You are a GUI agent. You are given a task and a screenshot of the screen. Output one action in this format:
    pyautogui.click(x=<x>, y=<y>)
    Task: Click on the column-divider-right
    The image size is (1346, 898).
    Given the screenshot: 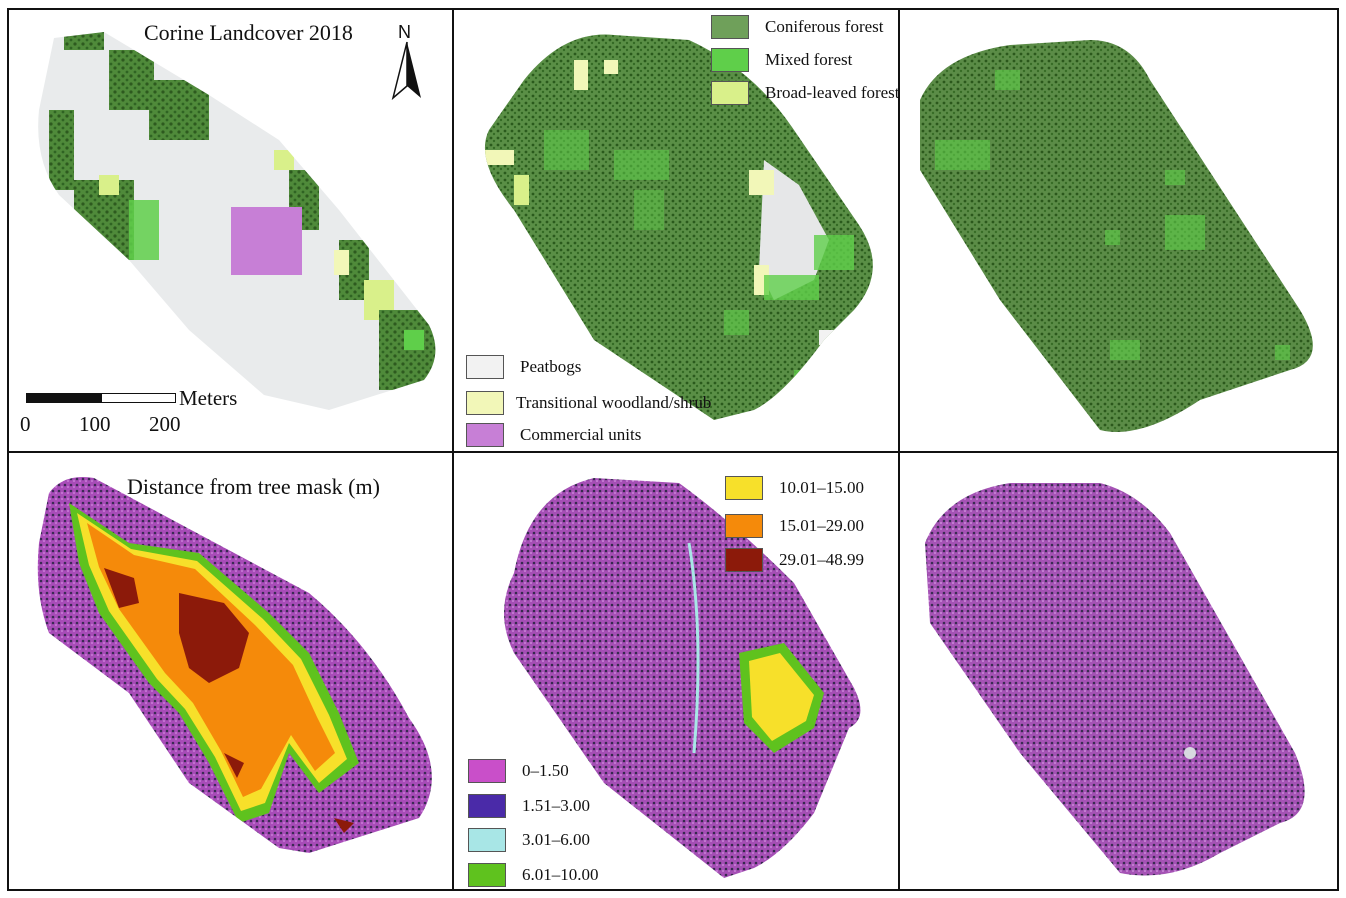 What is the action you would take?
    pyautogui.click(x=899, y=449)
    